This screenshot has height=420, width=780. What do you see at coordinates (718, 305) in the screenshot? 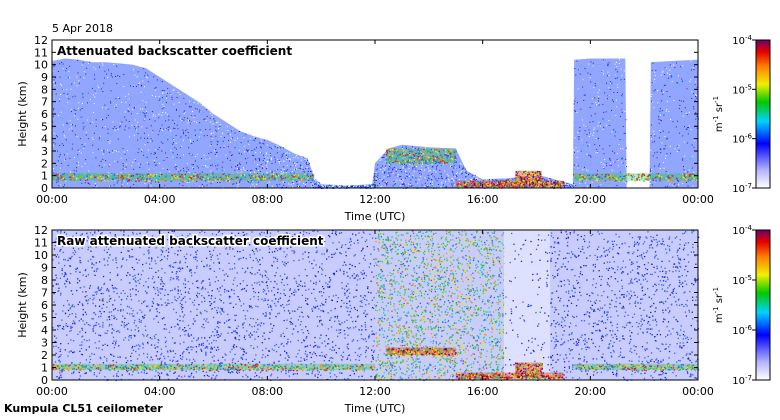
I see `colorbar-unit-raw: m-1 sr-1` at bounding box center [718, 305].